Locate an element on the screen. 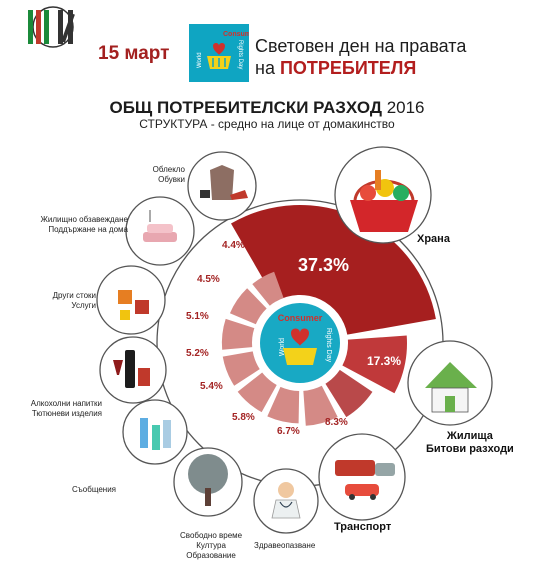 The height and width of the screenshot is (571, 534). value-label-alcohol: 5.2% is located at coordinates (197, 353).